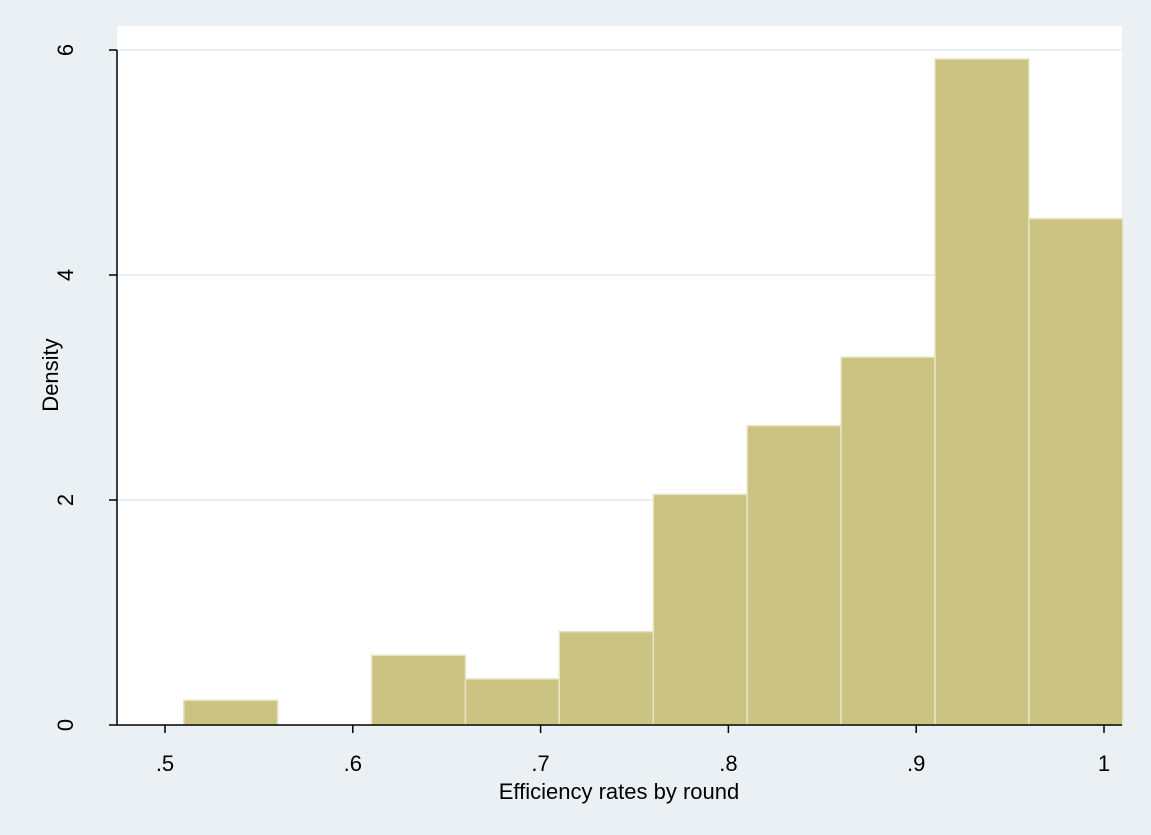 The height and width of the screenshot is (835, 1151). Describe the element at coordinates (50, 374) in the screenshot. I see `y-axis-title: Density` at that location.